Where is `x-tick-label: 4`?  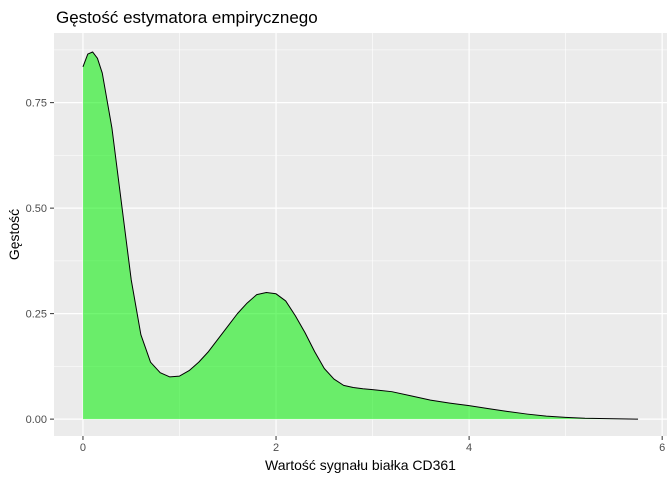 x-tick-label: 4 is located at coordinates (469, 448).